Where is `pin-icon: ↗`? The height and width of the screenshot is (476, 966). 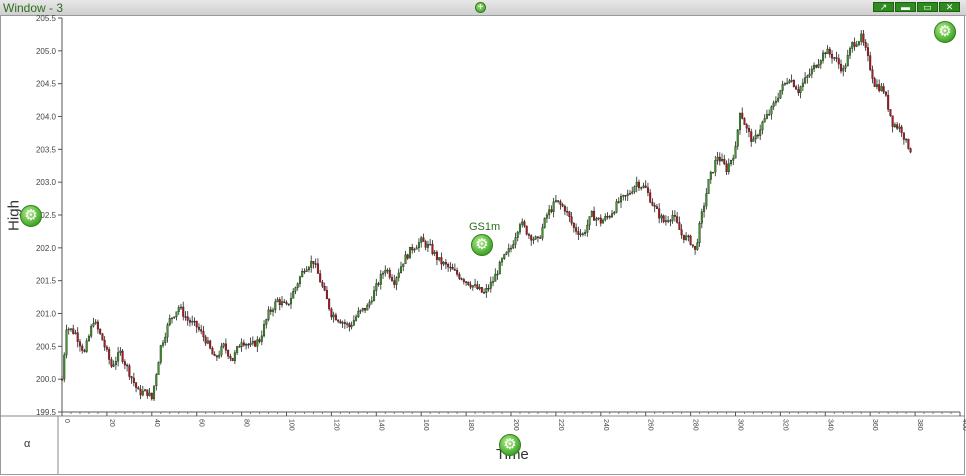
pin-icon: ↗ is located at coordinates (883, 7).